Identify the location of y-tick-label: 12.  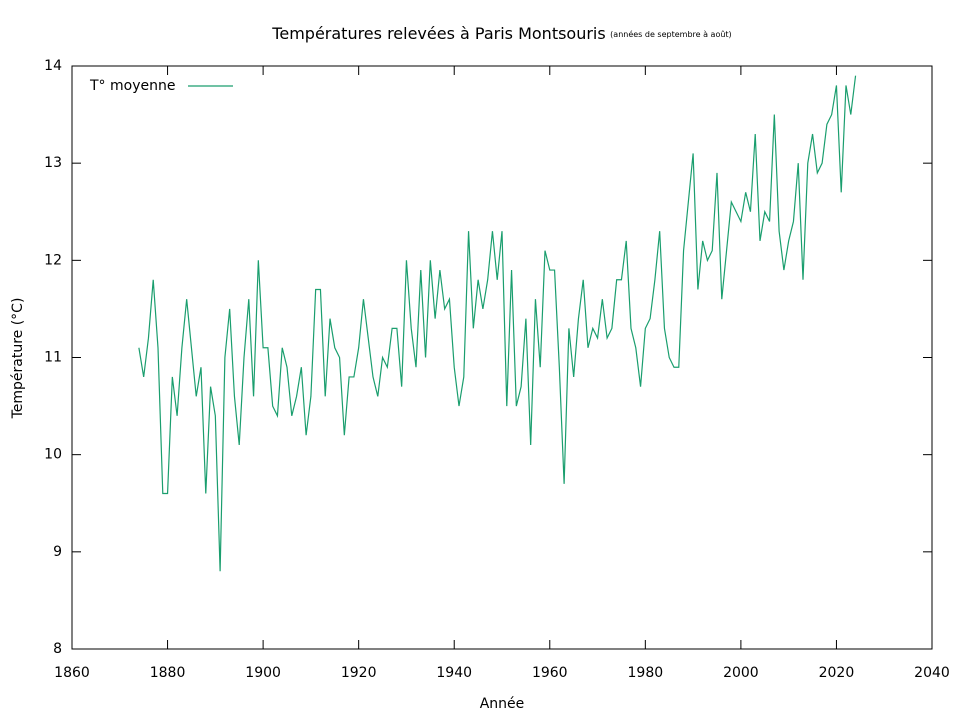
(53, 260).